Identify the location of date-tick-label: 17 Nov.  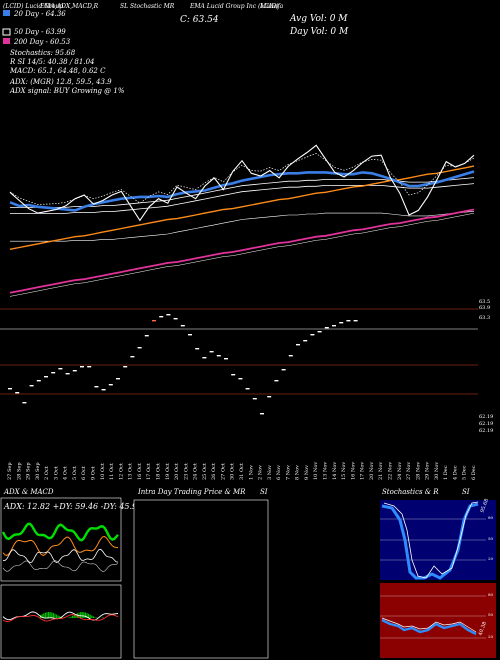
(363, 471).